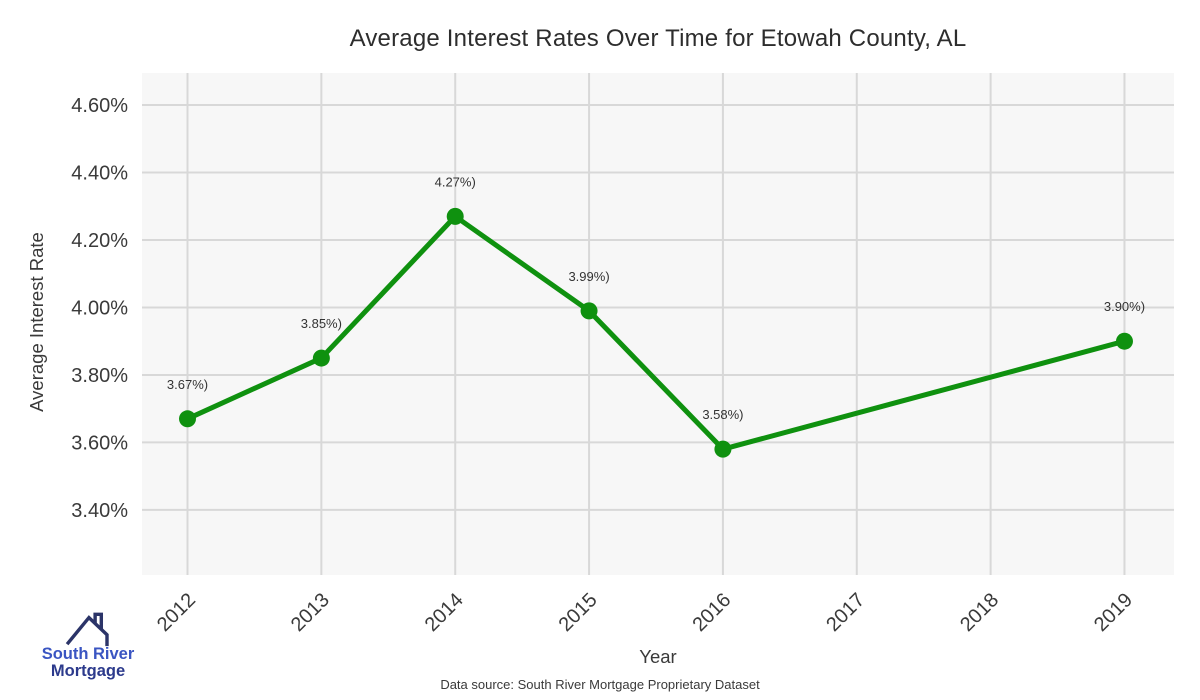 The height and width of the screenshot is (700, 1200). Describe the element at coordinates (845, 612) in the screenshot. I see `x-tick-label: 2017` at that location.